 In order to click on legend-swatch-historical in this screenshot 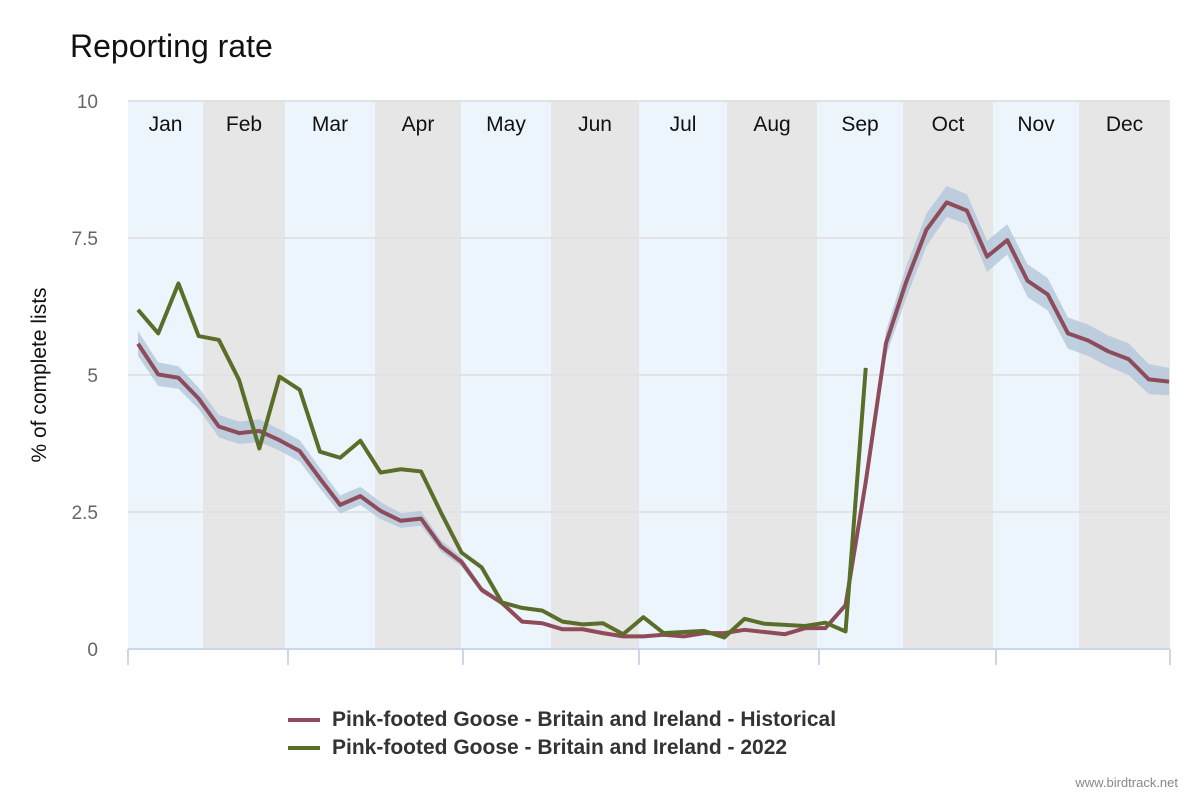, I will do `click(304, 720)`.